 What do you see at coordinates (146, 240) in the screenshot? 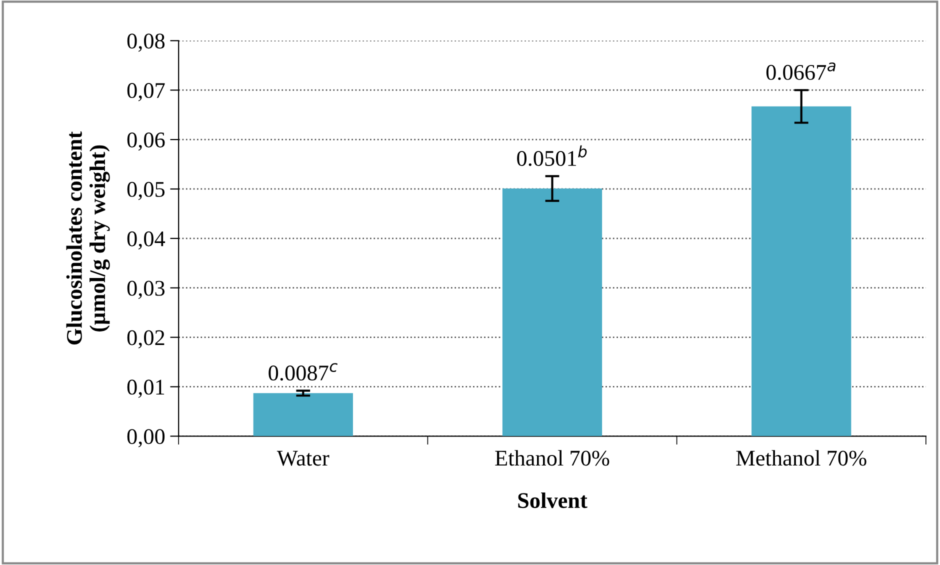
I see `y-tick-label: 0,04` at bounding box center [146, 240].